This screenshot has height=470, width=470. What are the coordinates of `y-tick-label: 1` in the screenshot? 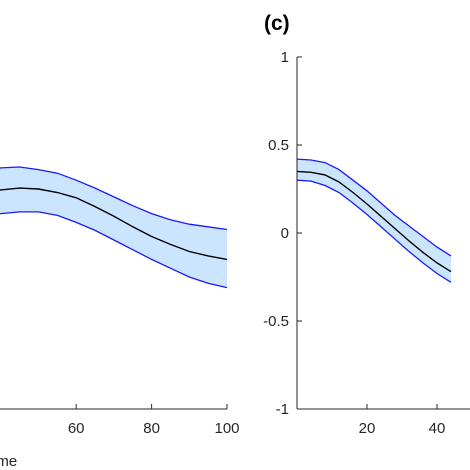 It's located at (285, 57).